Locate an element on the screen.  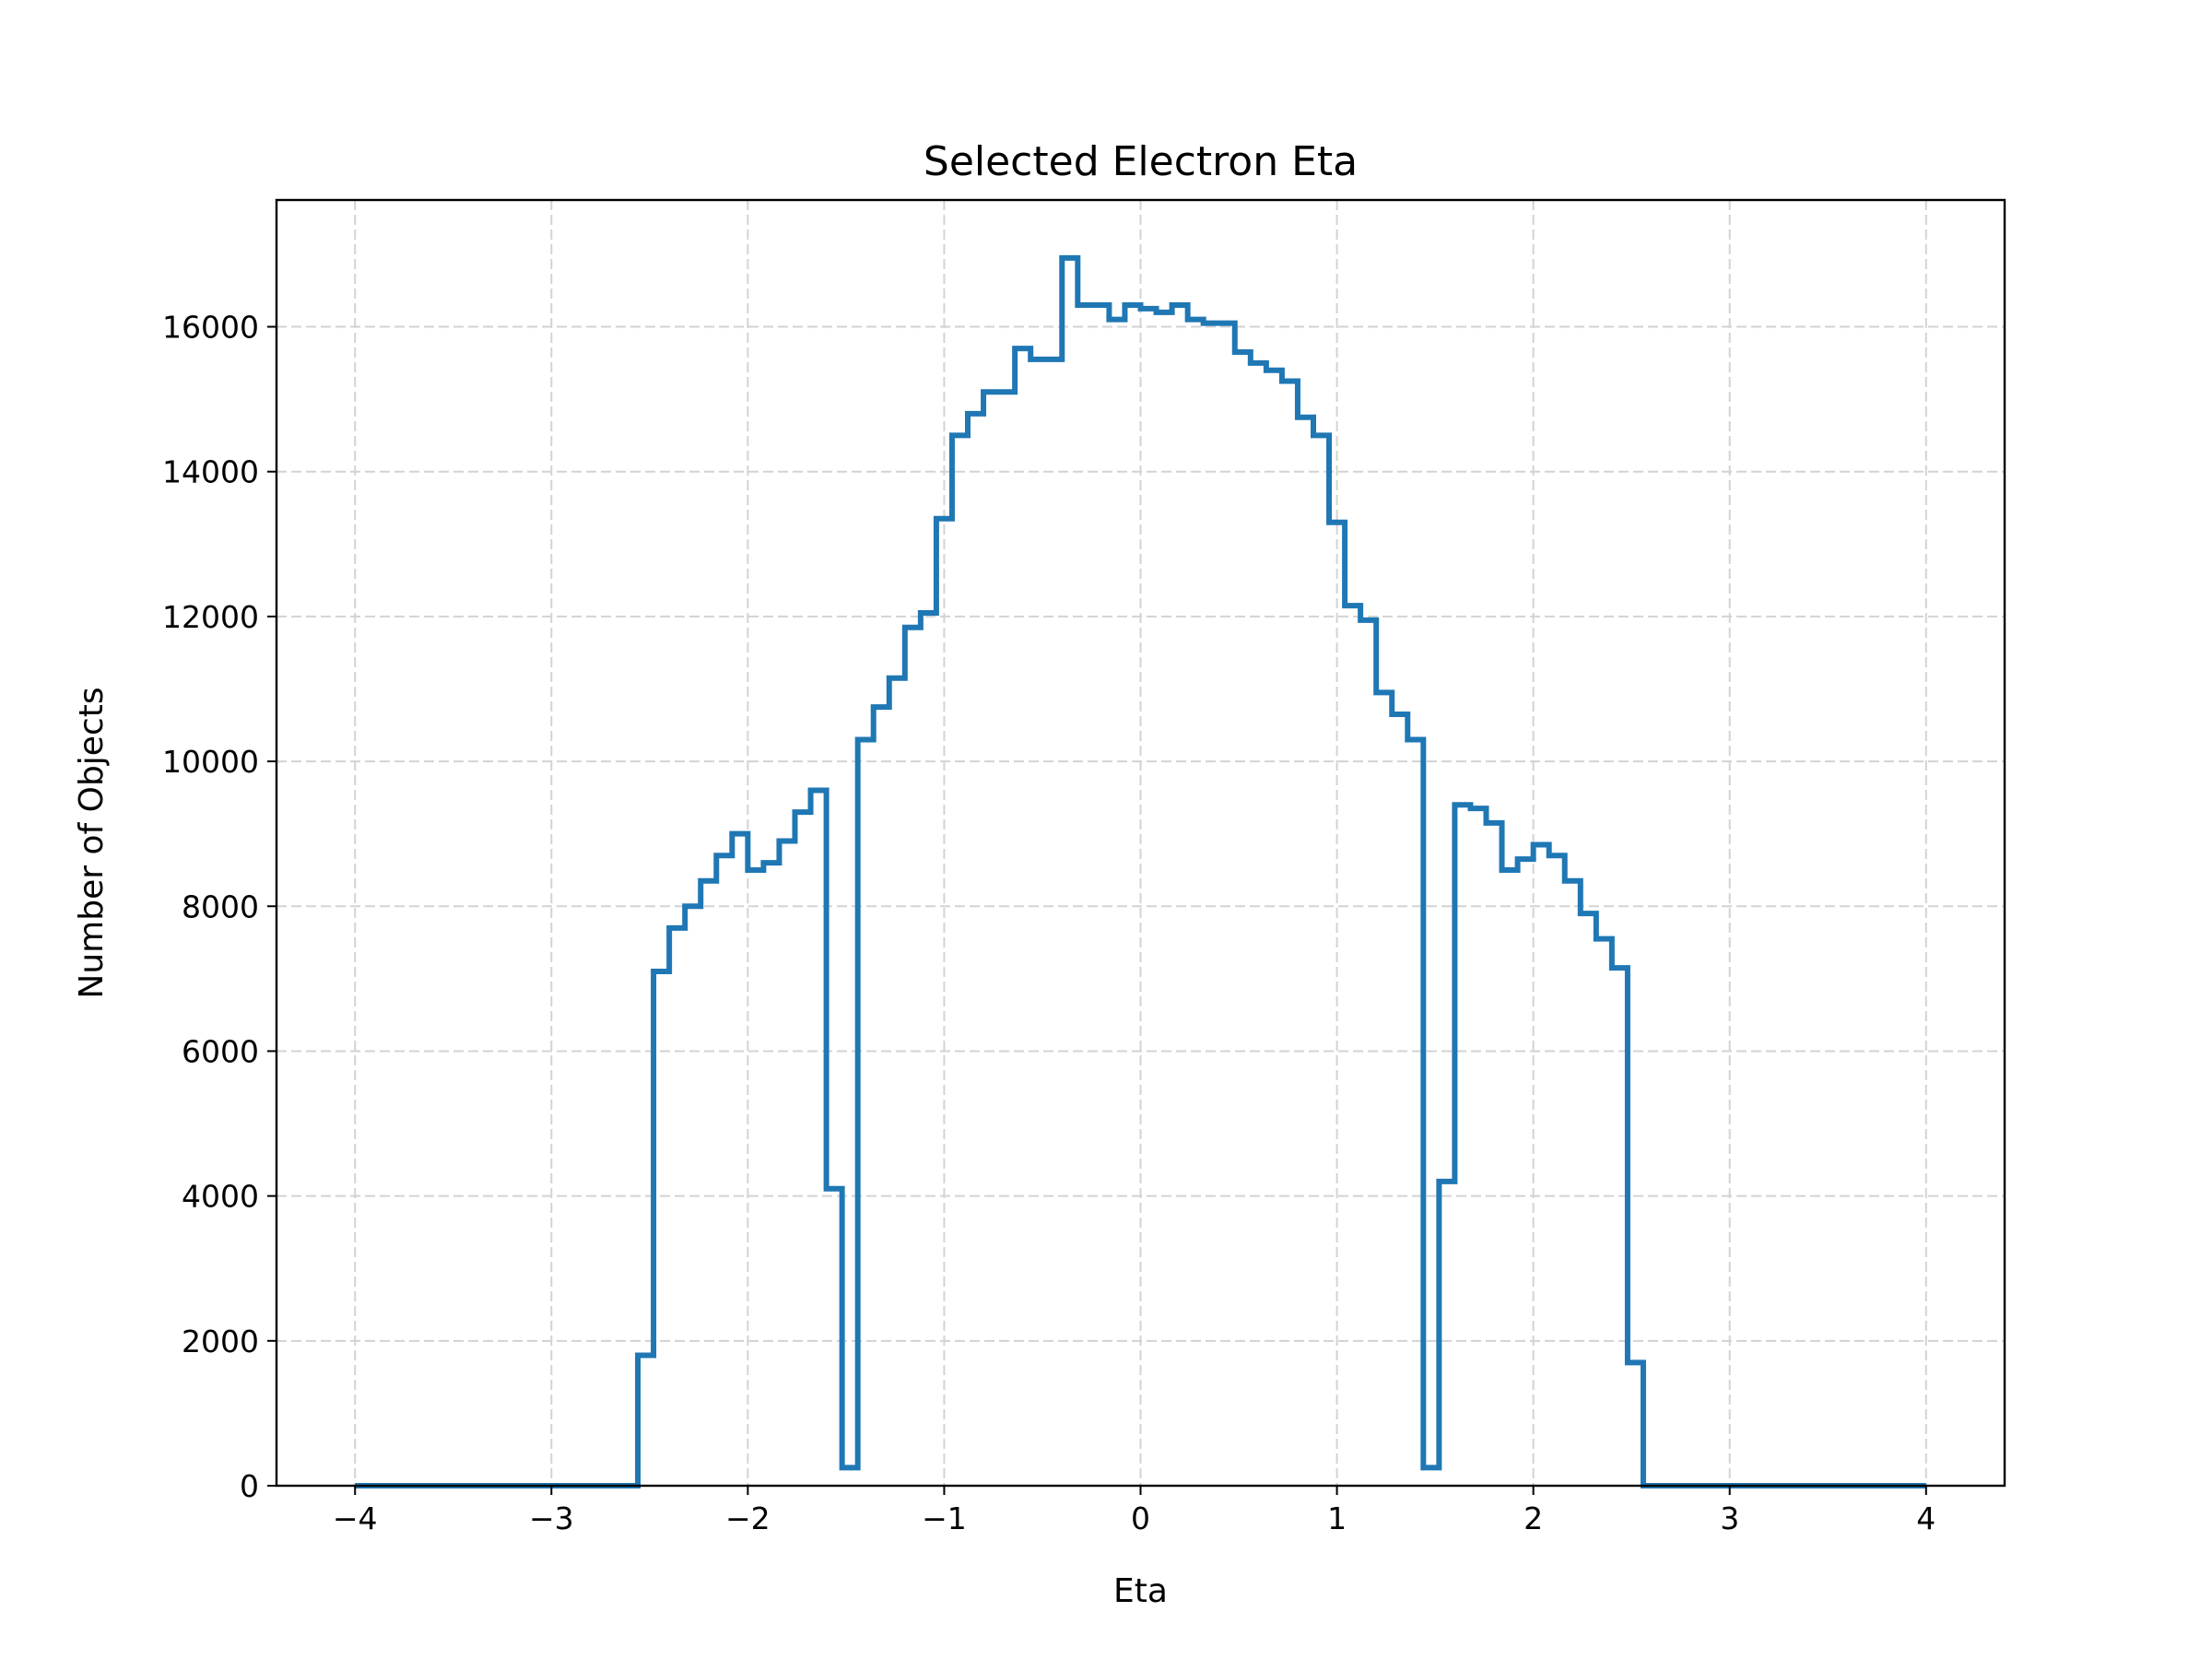
y-tick-label: 4000 is located at coordinates (220, 1197).